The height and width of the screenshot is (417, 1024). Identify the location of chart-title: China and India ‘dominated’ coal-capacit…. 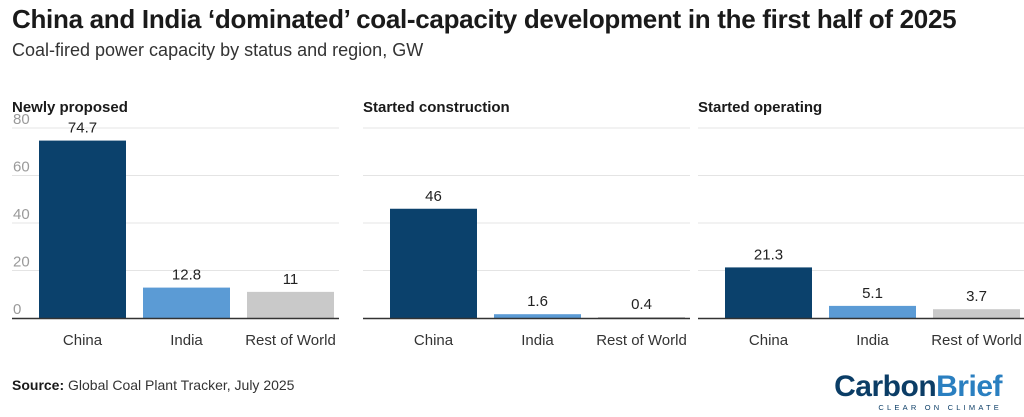
(484, 19).